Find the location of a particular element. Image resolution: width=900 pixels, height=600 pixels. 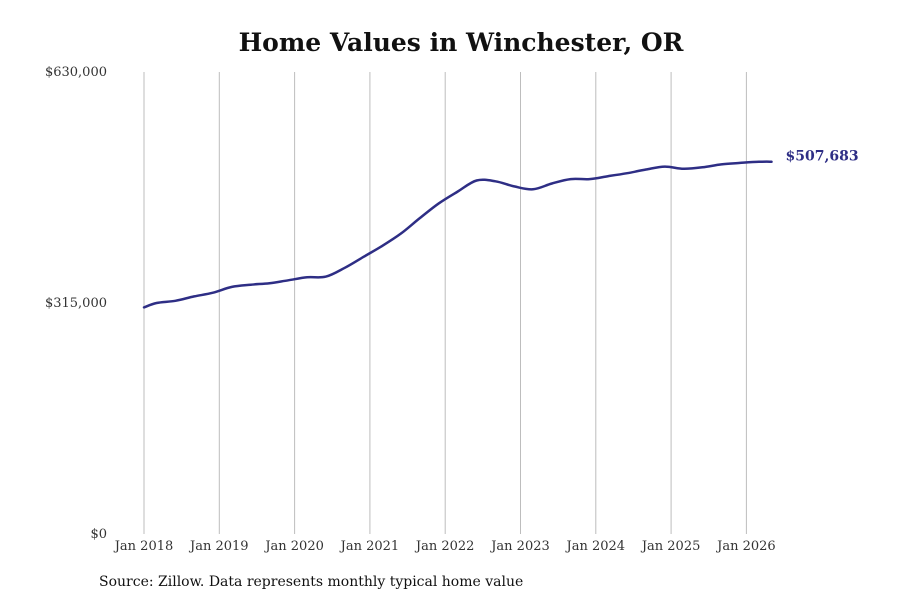

x-tick-label: Jan 2021 is located at coordinates (369, 546).